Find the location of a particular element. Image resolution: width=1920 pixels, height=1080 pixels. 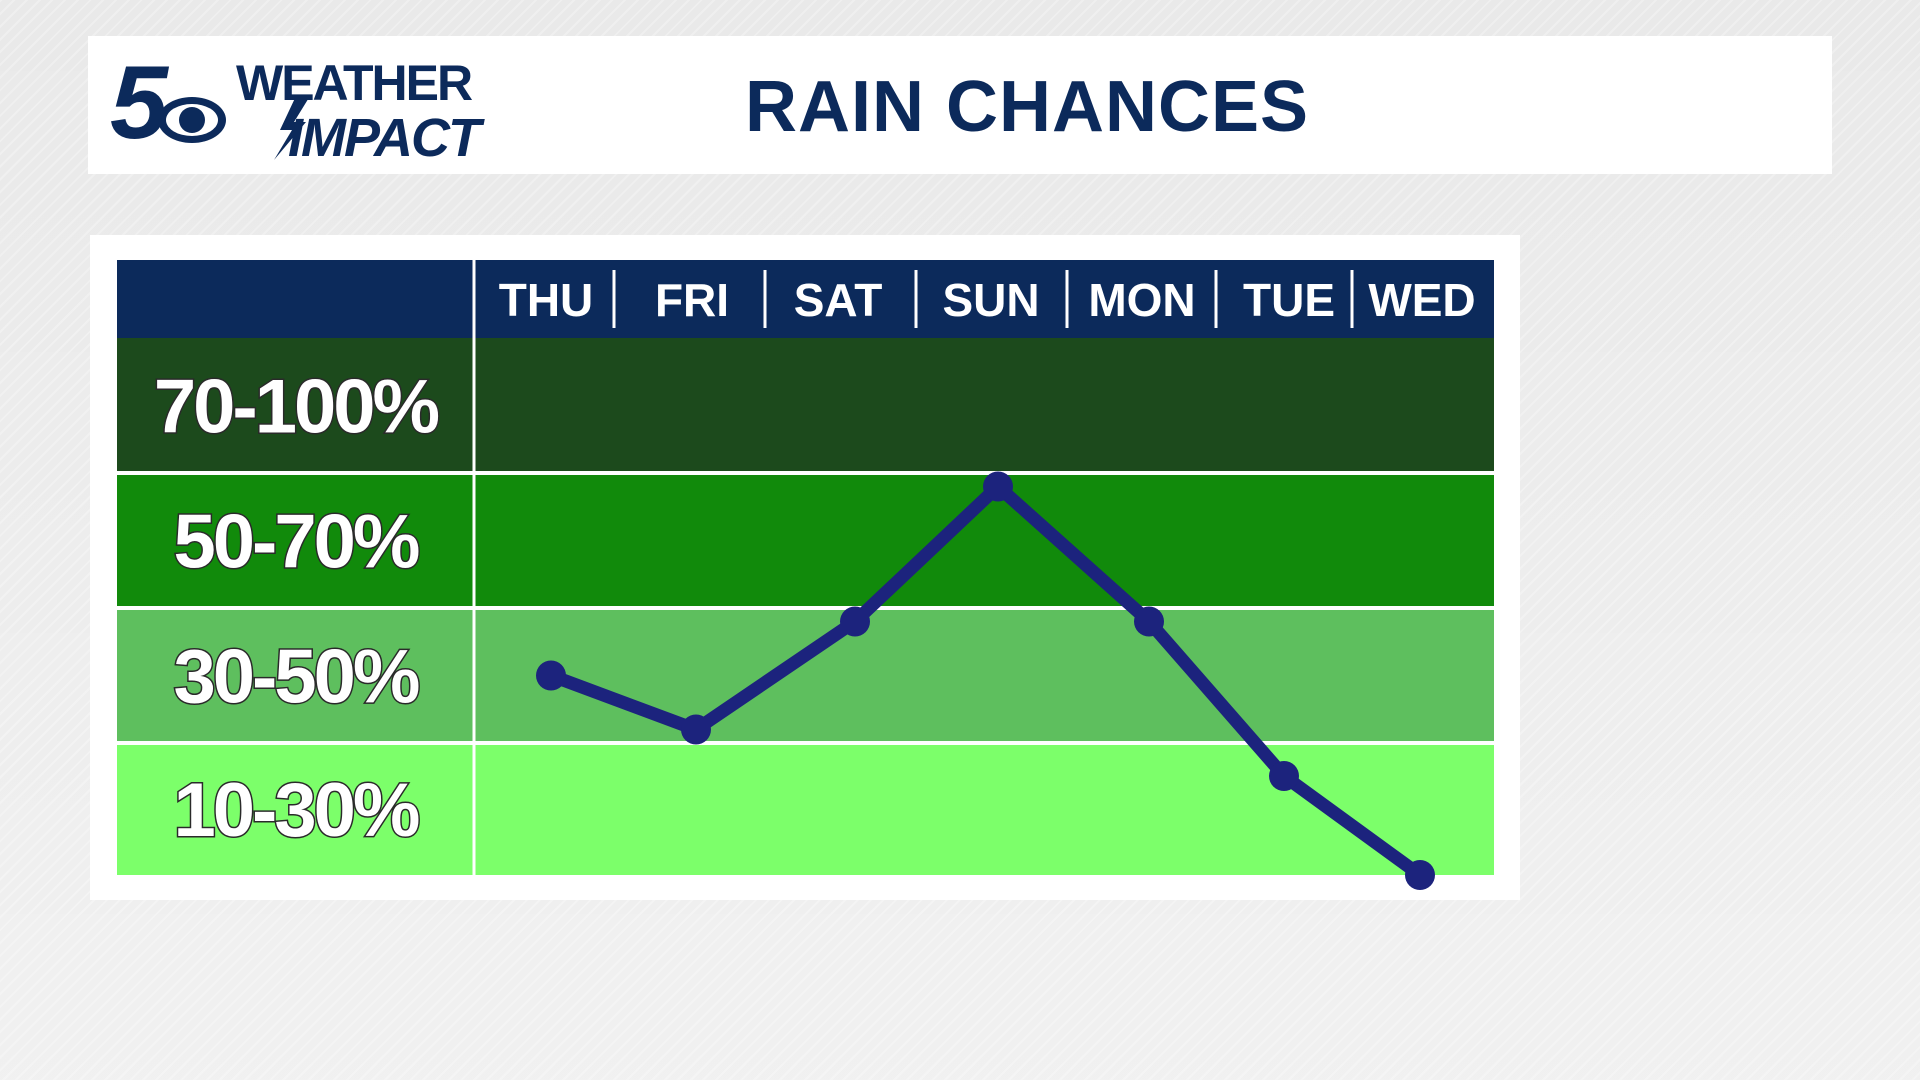

data-point-sun is located at coordinates (998, 486).